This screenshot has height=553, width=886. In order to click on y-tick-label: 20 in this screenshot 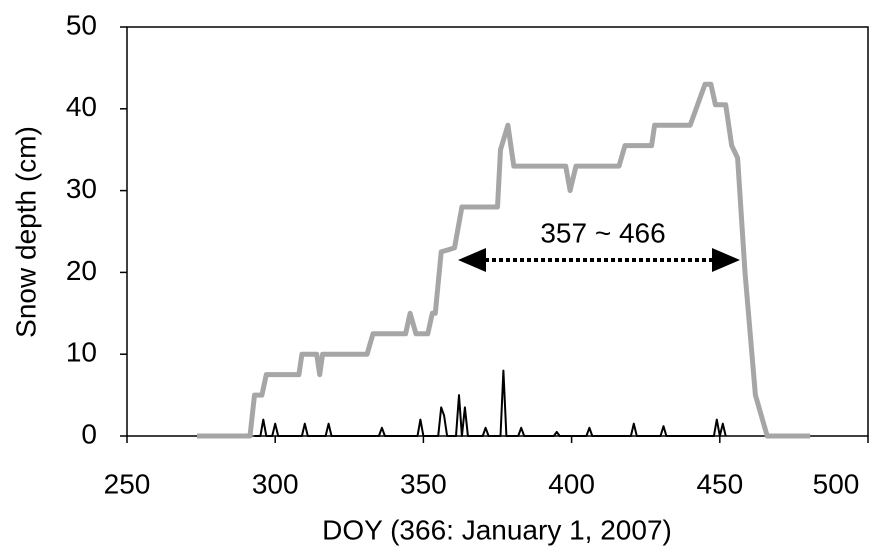, I will do `click(81, 270)`.